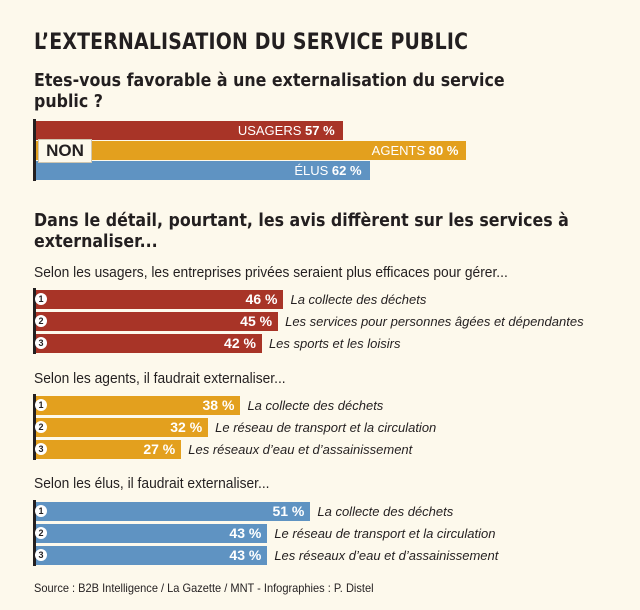  Describe the element at coordinates (34, 150) in the screenshot. I see `main-chart-axis` at that location.